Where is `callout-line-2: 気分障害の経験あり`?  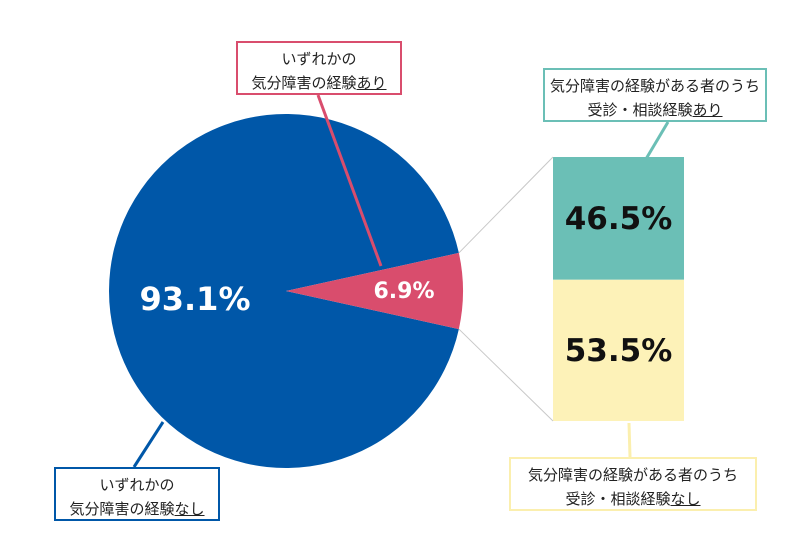
callout-line-2: 気分障害の経験あり is located at coordinates (319, 83).